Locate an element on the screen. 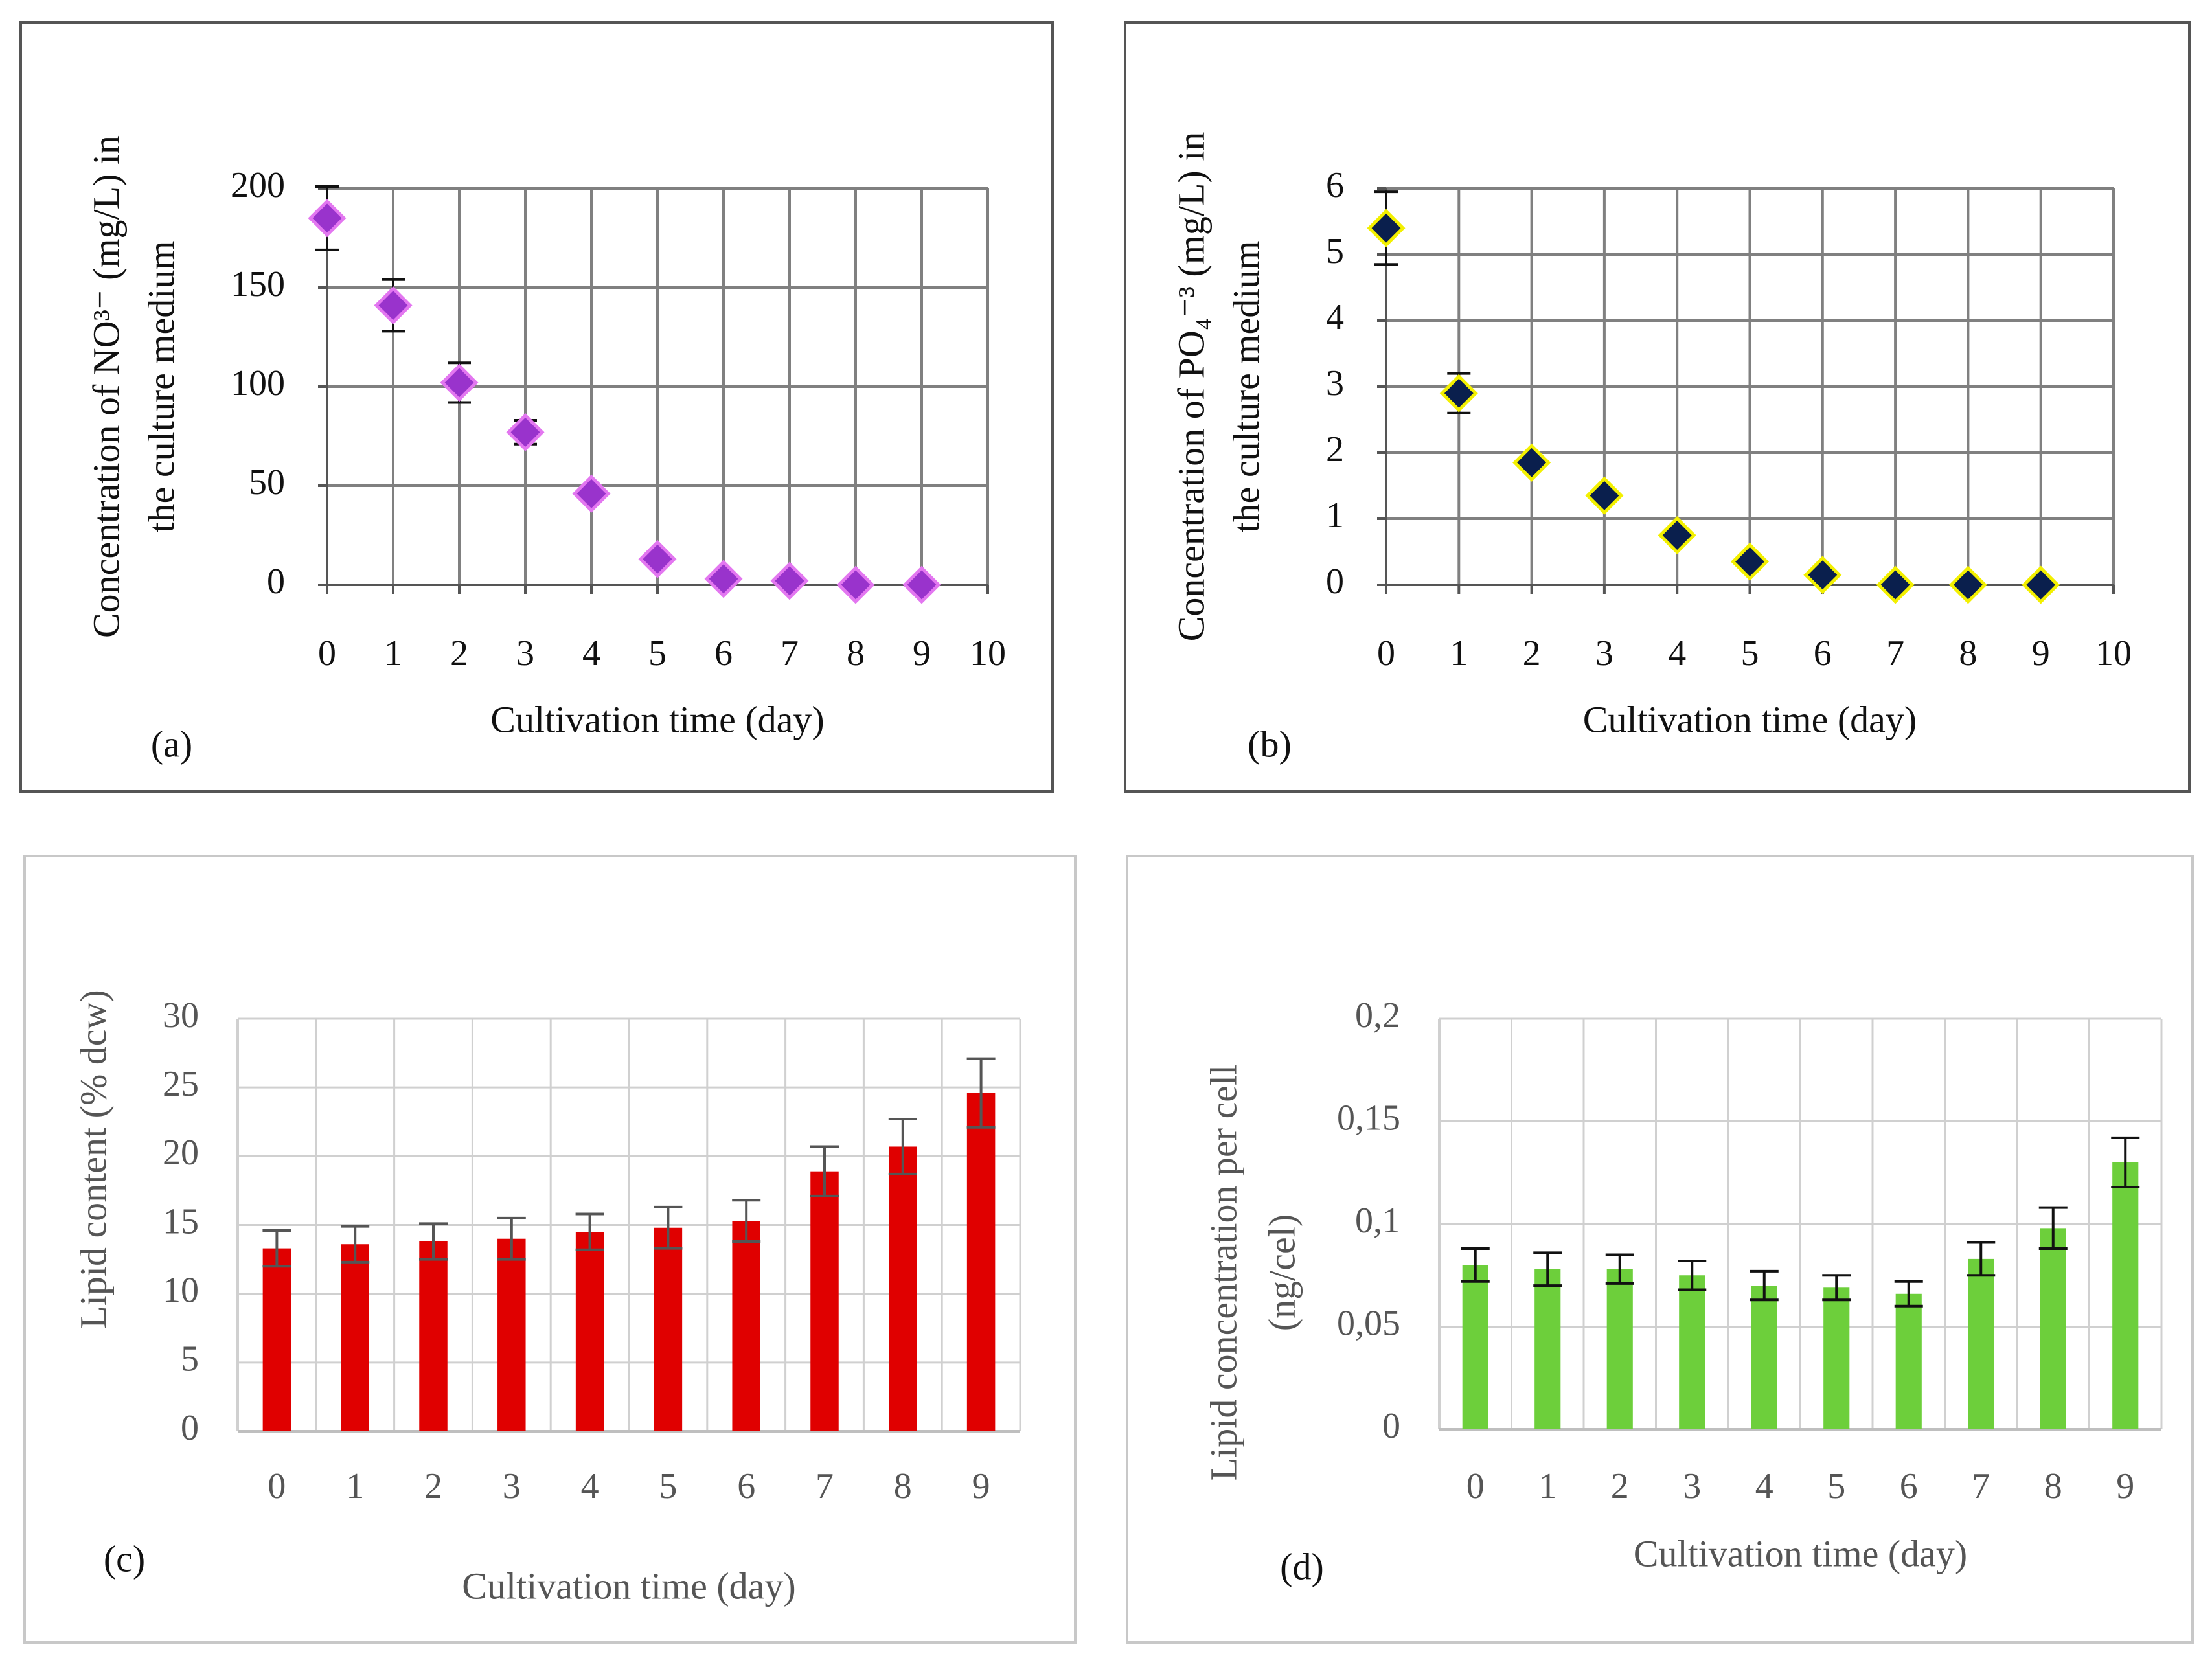 The height and width of the screenshot is (1678, 2212). y-tick-label: 100 is located at coordinates (258, 383).